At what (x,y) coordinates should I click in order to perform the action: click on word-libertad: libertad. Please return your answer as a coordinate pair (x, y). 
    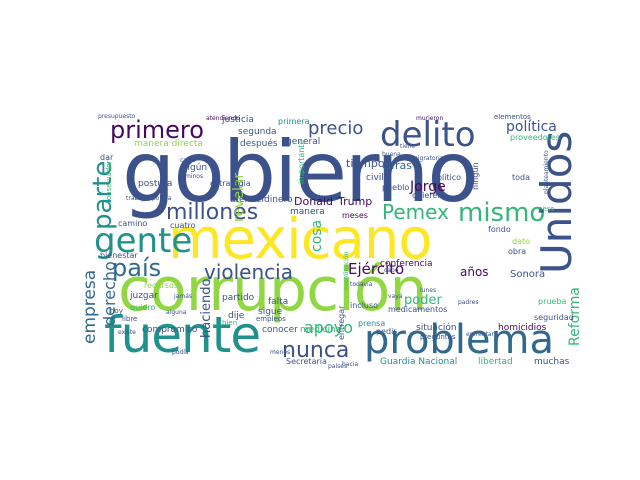
    Looking at the image, I should click on (495, 362).